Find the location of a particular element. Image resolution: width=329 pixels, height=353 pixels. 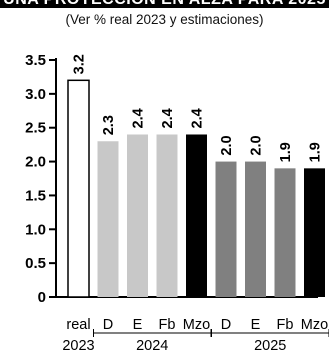

y-tick-label: 2.5 is located at coordinates (35, 128).